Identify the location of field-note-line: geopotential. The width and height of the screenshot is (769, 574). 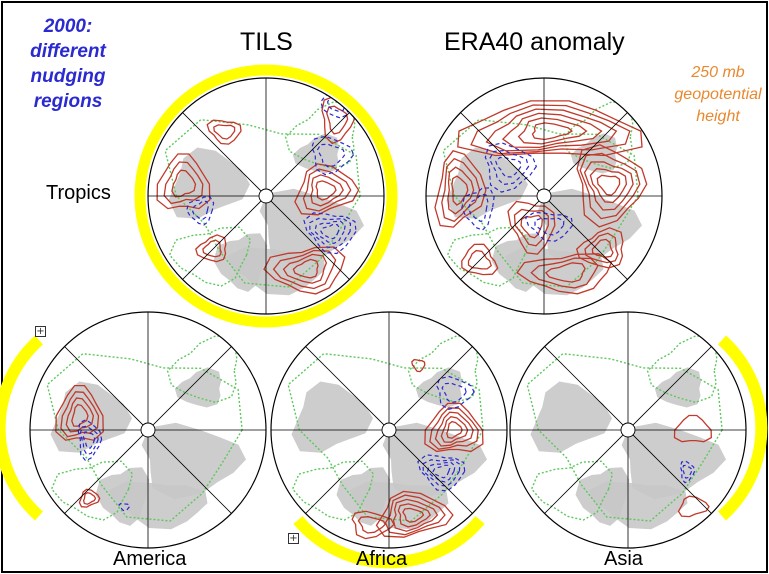
(718, 94).